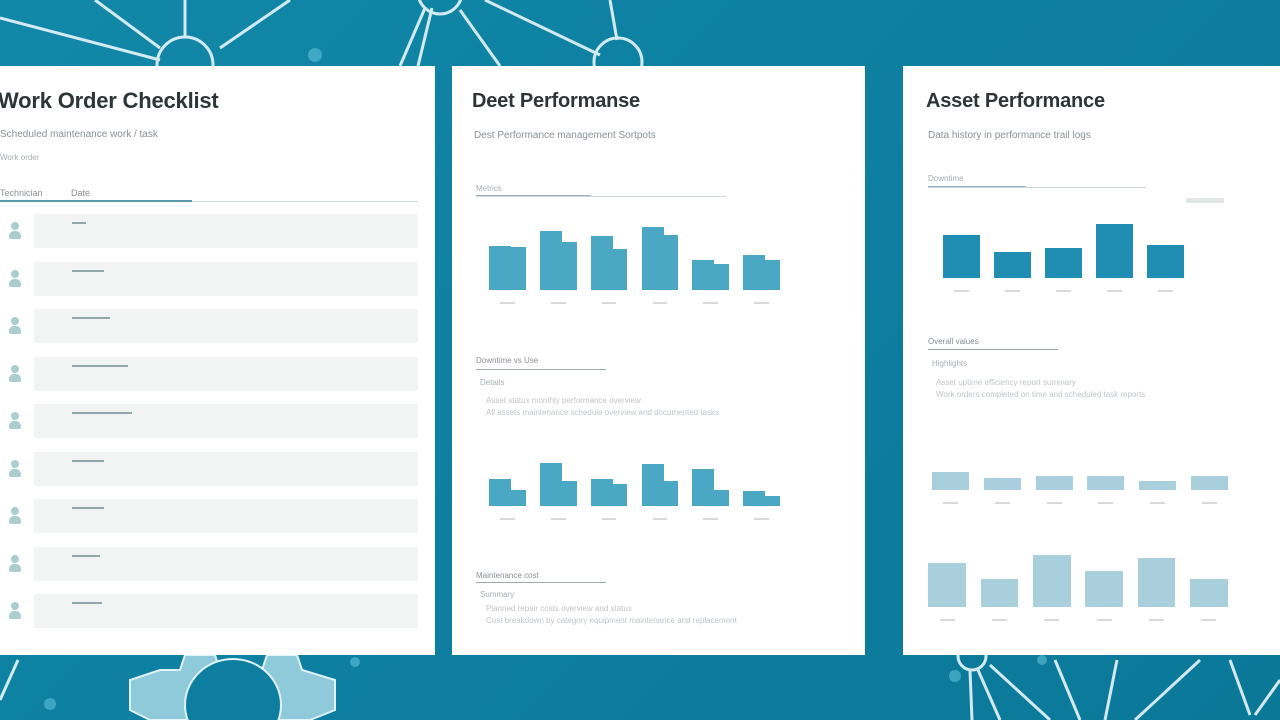 The height and width of the screenshot is (720, 1280). What do you see at coordinates (507, 360) in the screenshot?
I see `section-label-downtime-vs-use: Downtime vs Use` at bounding box center [507, 360].